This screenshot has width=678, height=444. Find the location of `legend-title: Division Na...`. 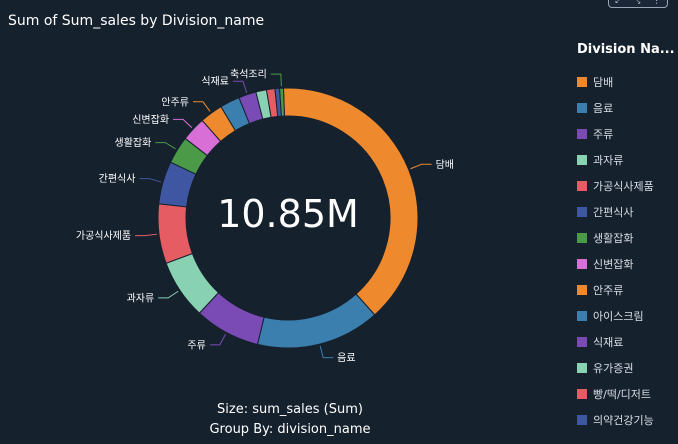

legend-title: Division Na... is located at coordinates (626, 49).